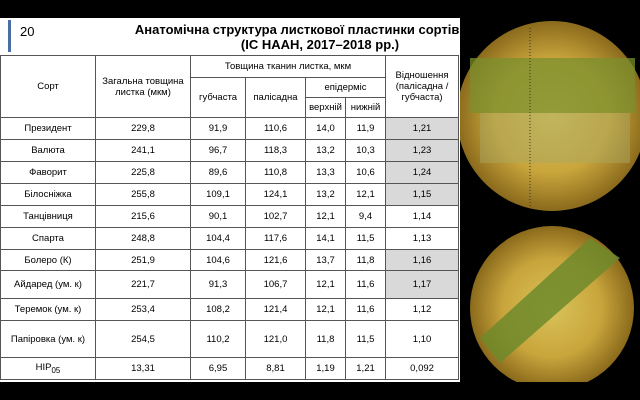 This screenshot has height=400, width=640. What do you see at coordinates (48, 238) in the screenshot?
I see `row-label: Спарта` at bounding box center [48, 238].